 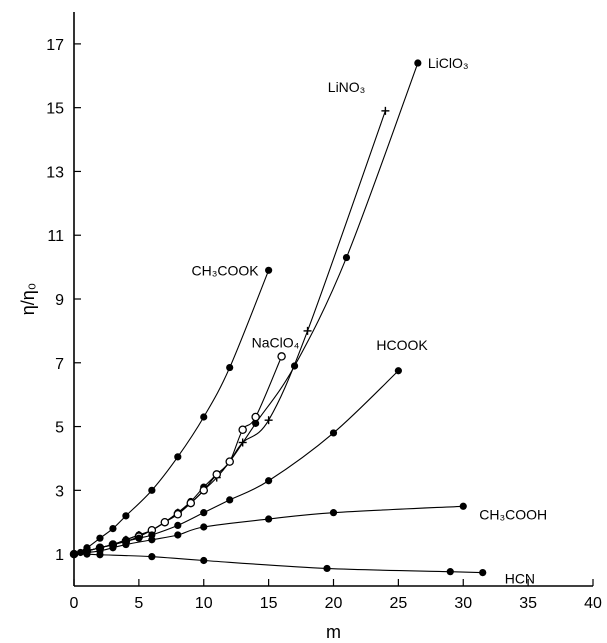 I want to click on series-5-label: CH₃COOH, so click(x=513, y=514).